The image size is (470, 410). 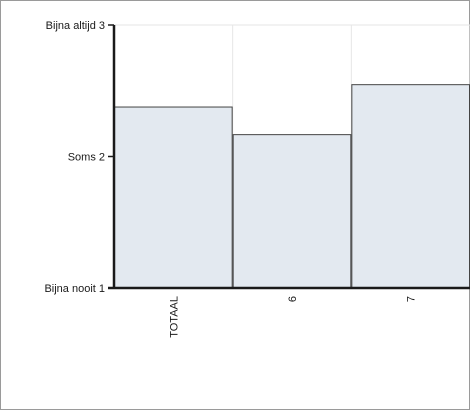 I want to click on y-tick-label-2: Bijna altijd 3, so click(x=75, y=26).